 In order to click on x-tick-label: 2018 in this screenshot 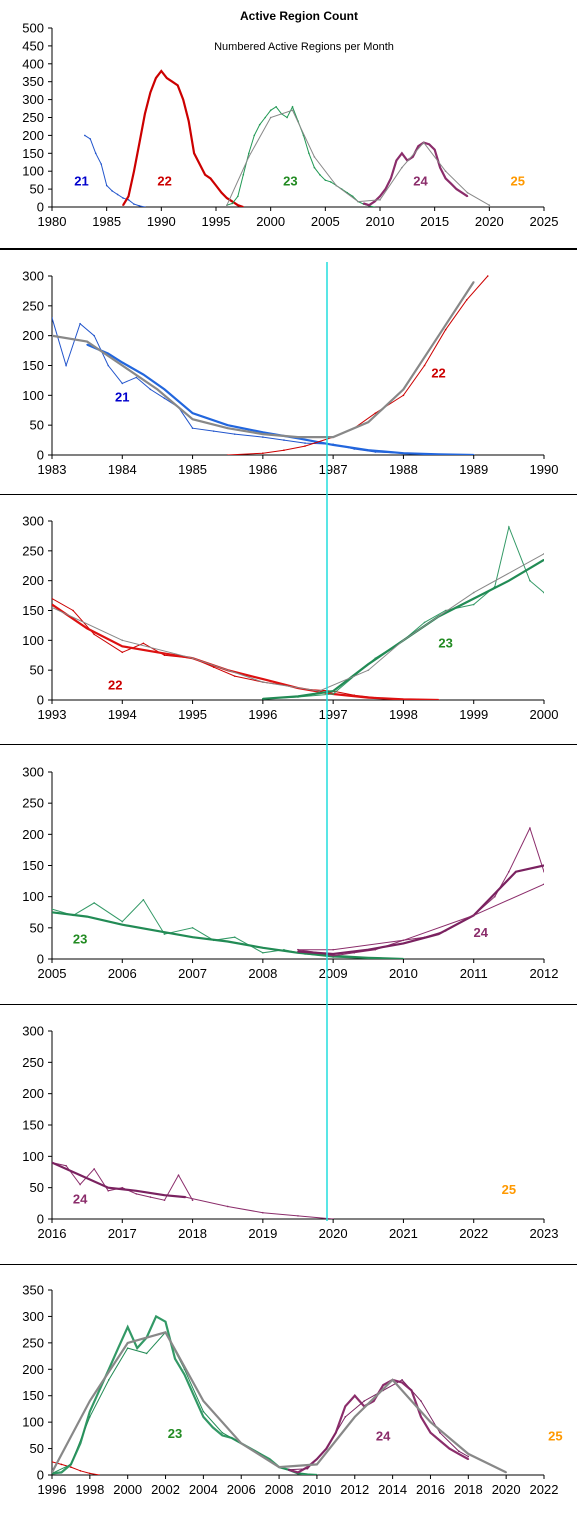, I will do `click(468, 1489)`.